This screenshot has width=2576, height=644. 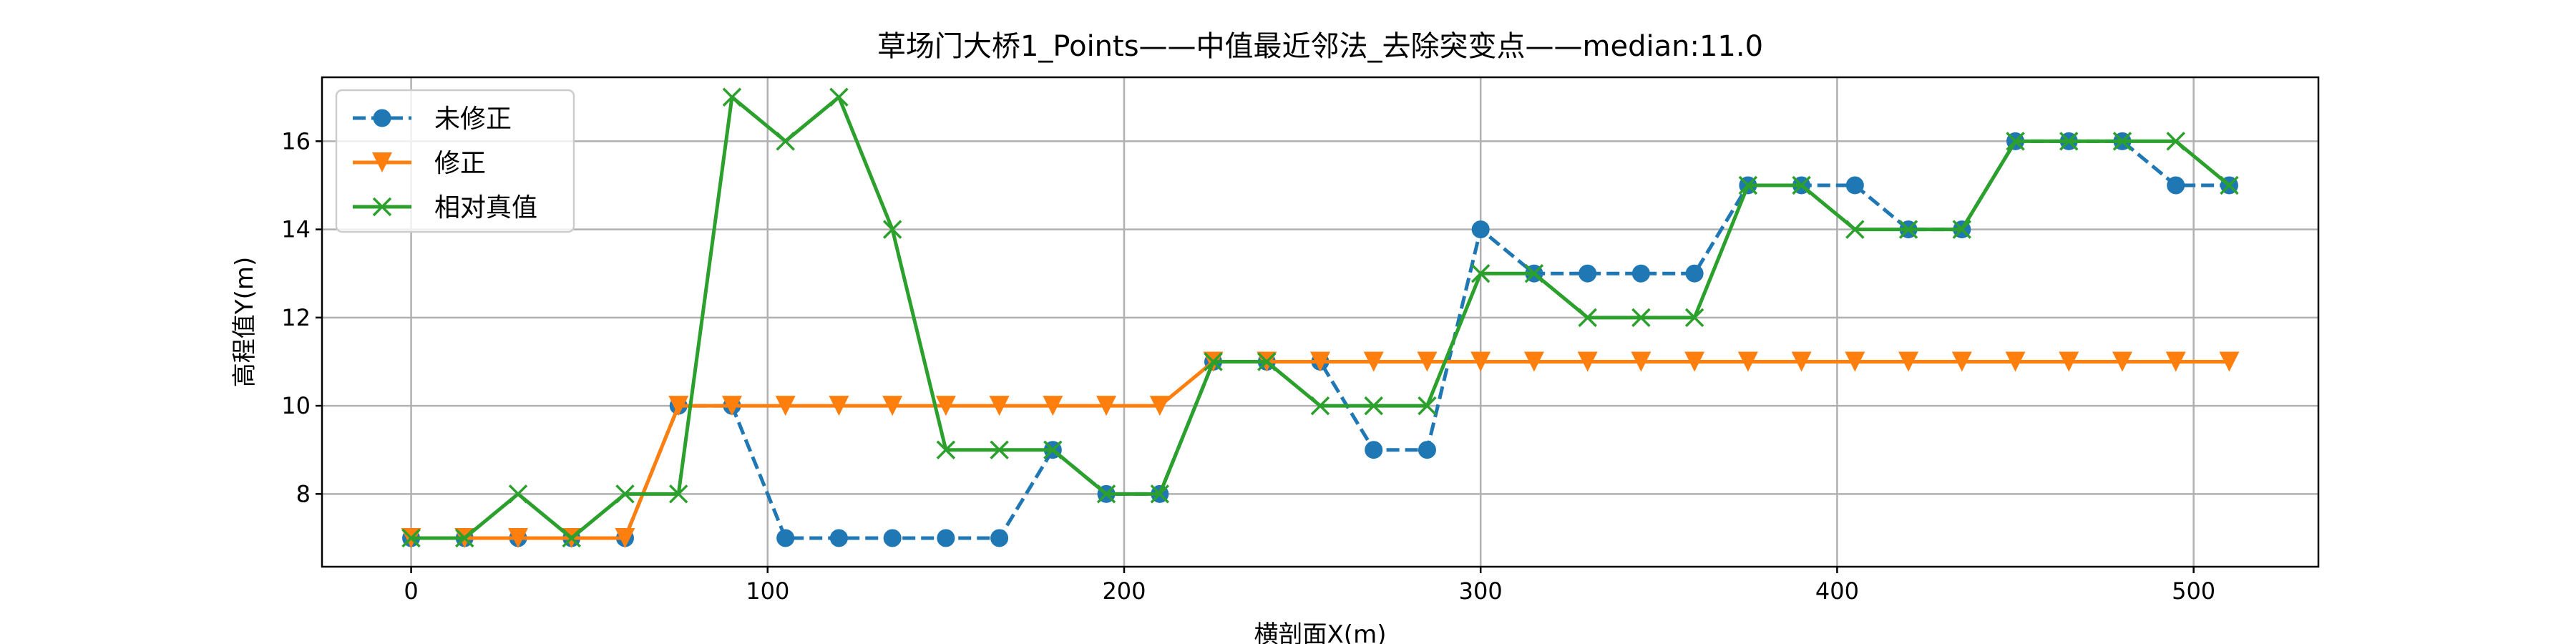 I want to click on y-tick-label: 8, so click(x=303, y=493).